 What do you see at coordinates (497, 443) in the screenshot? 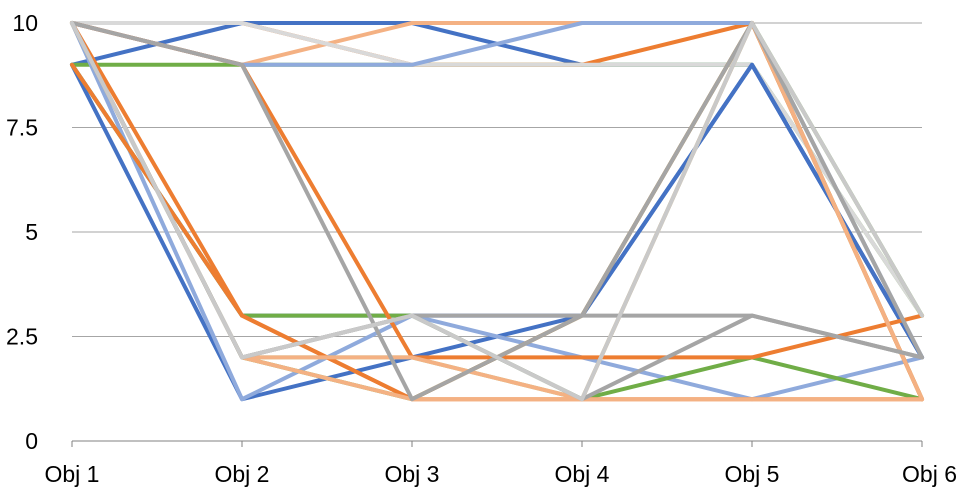
I see `x-axis` at bounding box center [497, 443].